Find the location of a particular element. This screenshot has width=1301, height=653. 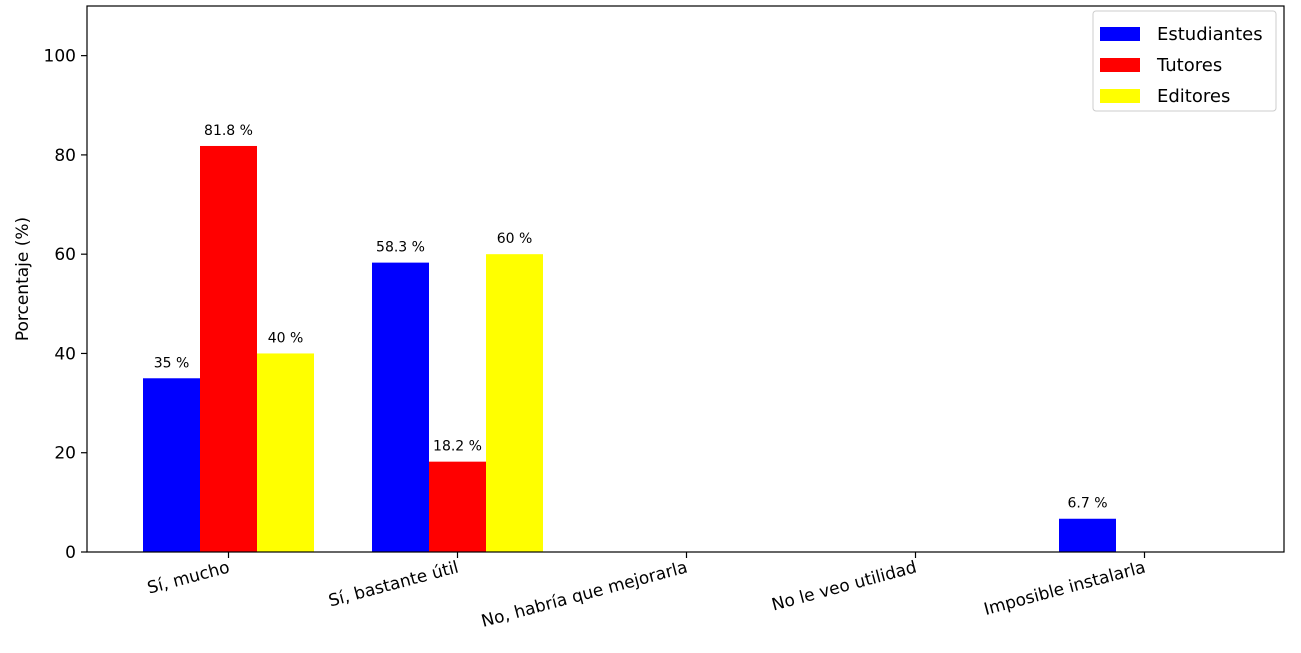

y-tick-label: 40 is located at coordinates (65, 354).